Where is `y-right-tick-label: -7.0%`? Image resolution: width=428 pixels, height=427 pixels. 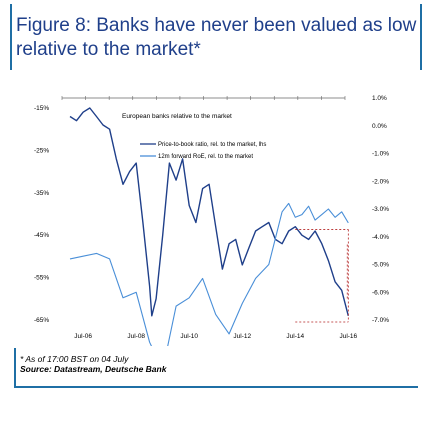
y-right-tick-label: -7.0% is located at coordinates (380, 320).